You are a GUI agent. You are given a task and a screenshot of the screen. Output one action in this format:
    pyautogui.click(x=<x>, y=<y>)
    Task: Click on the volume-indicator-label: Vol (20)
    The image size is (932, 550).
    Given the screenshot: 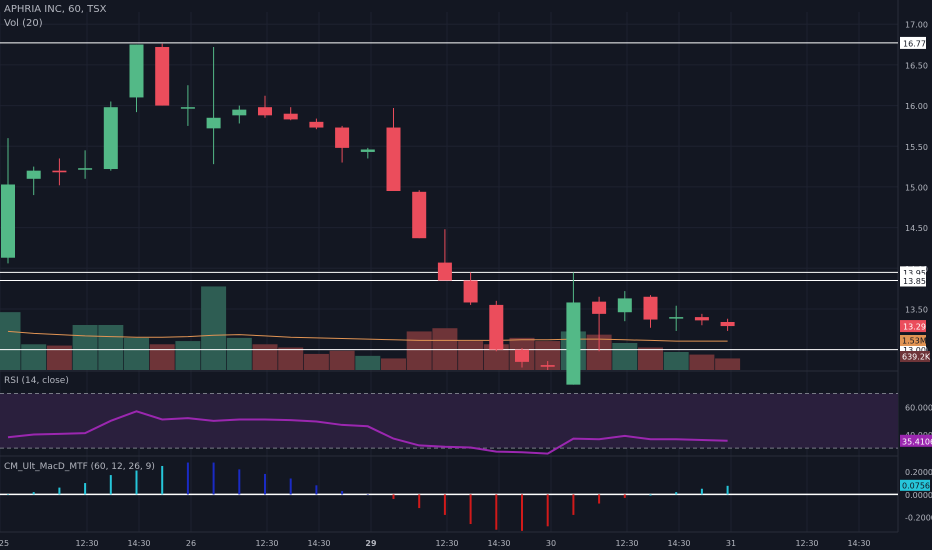 What is the action you would take?
    pyautogui.click(x=23, y=23)
    